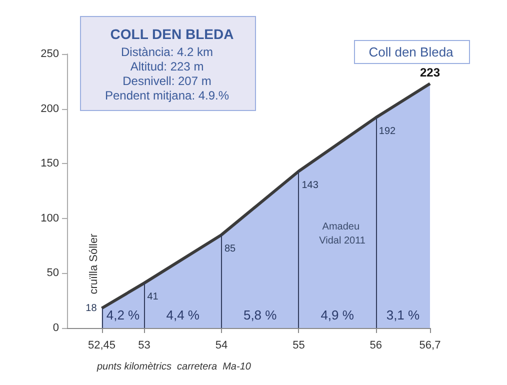 The width and height of the screenshot is (507, 385). What do you see at coordinates (144, 346) in the screenshot?
I see `x-tick-label: 53` at bounding box center [144, 346].